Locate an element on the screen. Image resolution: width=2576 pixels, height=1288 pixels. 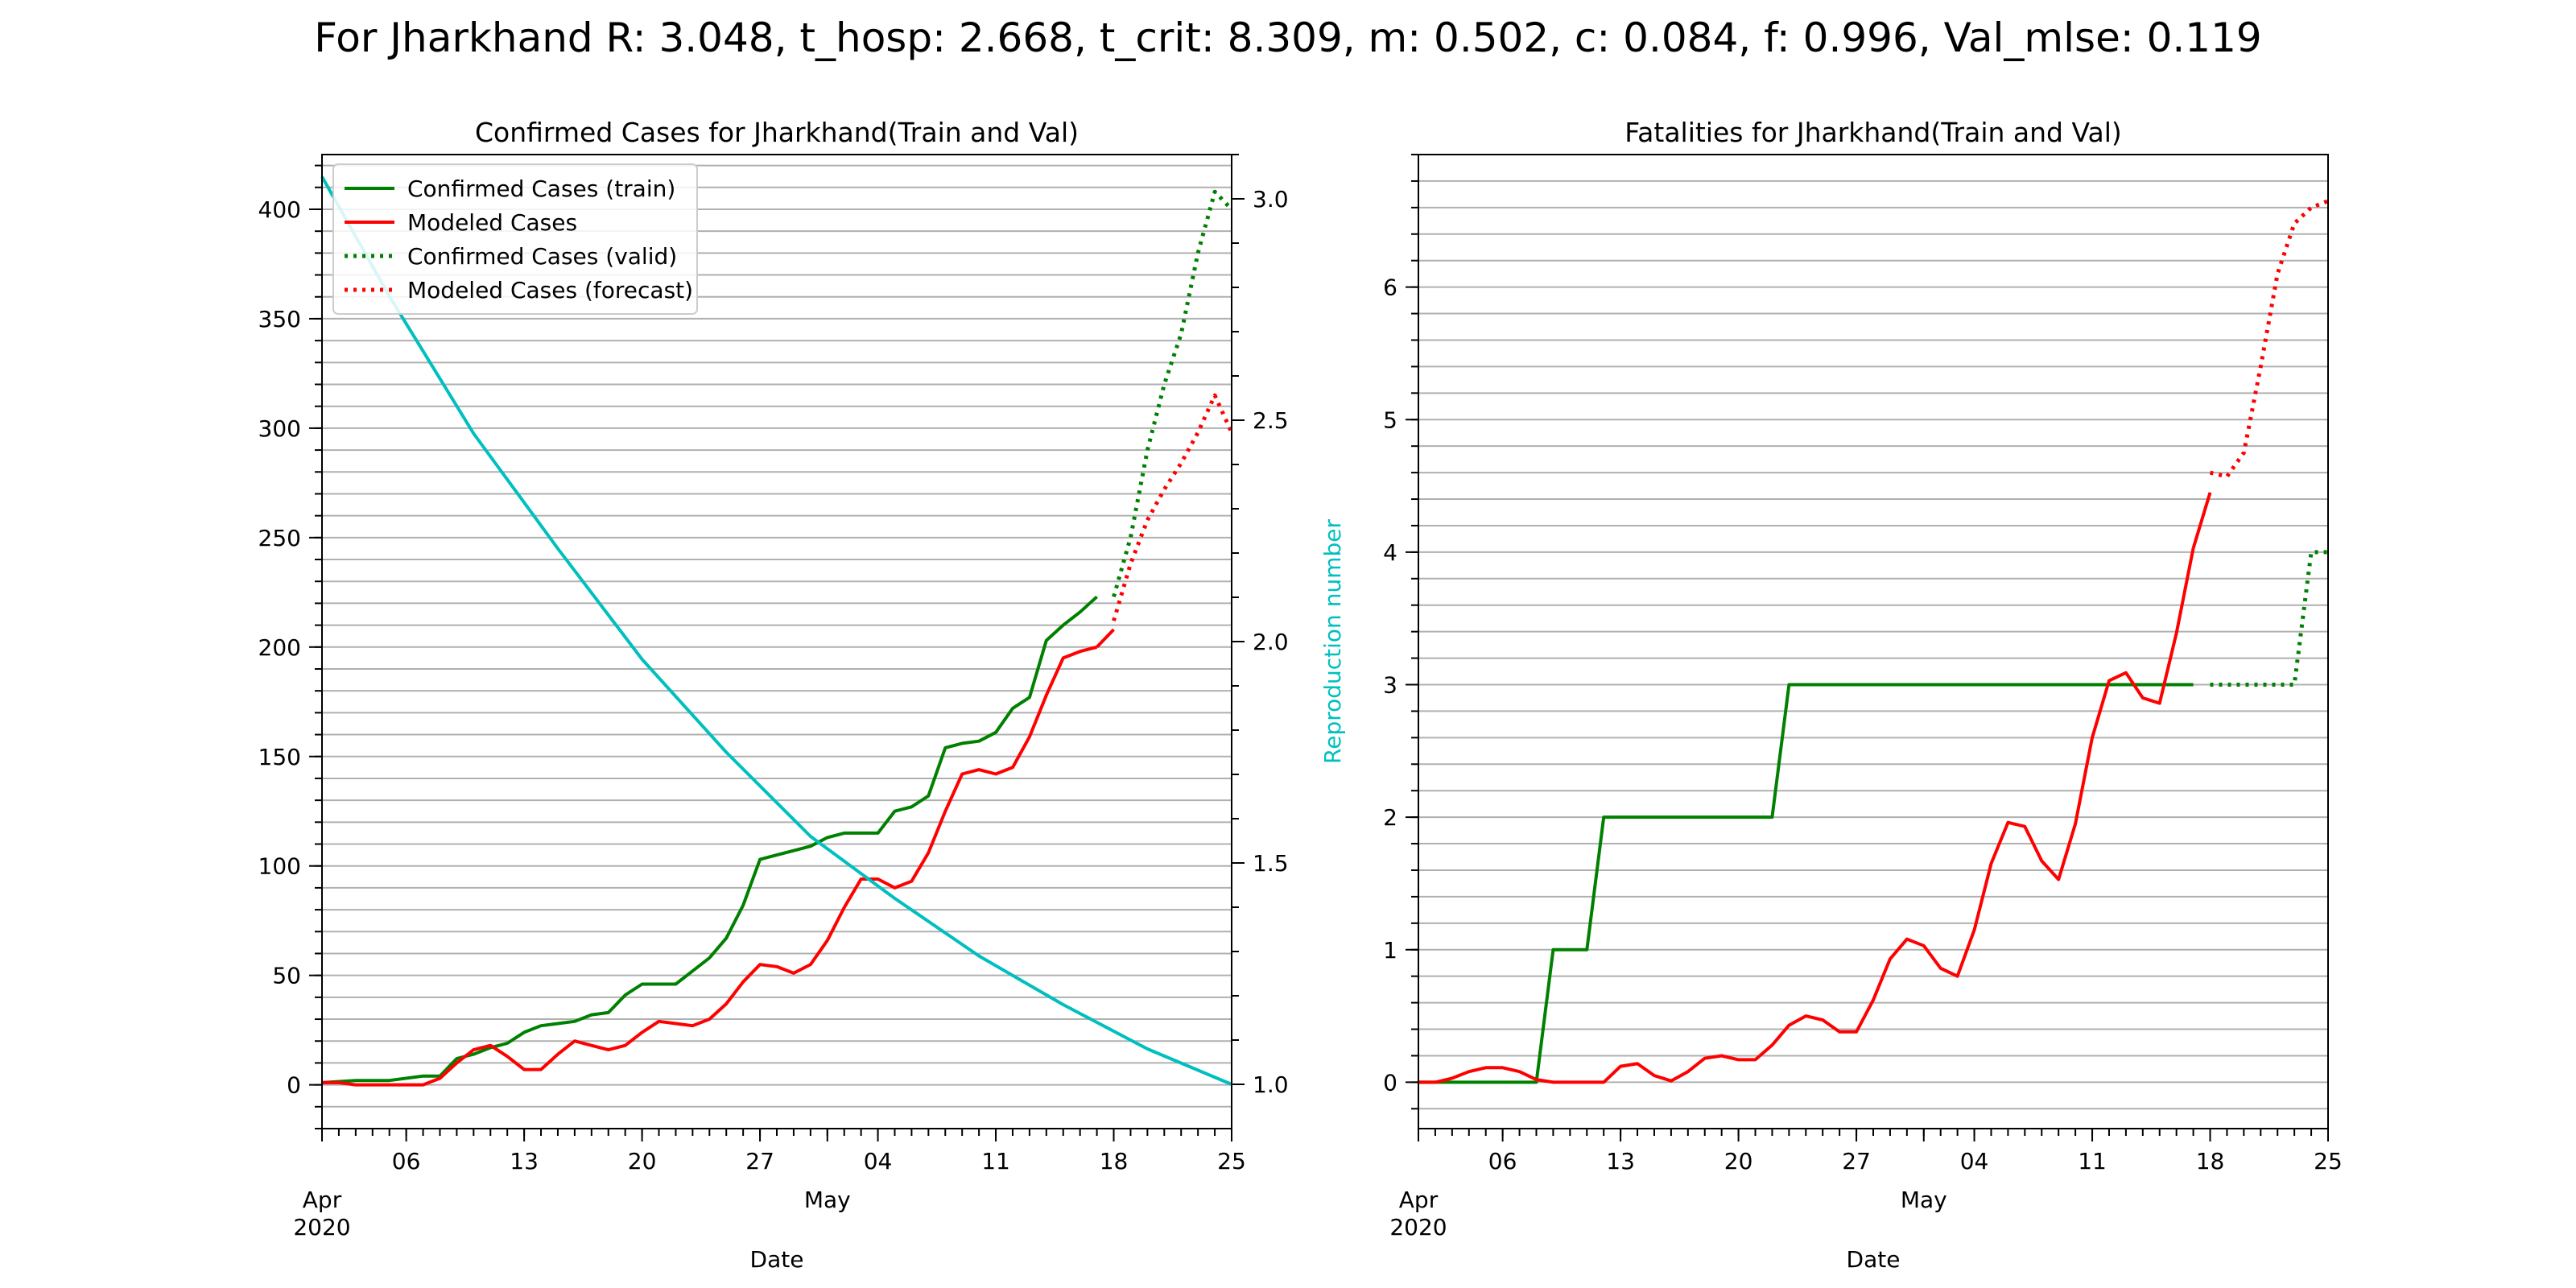
y-tick-label: 300 is located at coordinates (279, 428).